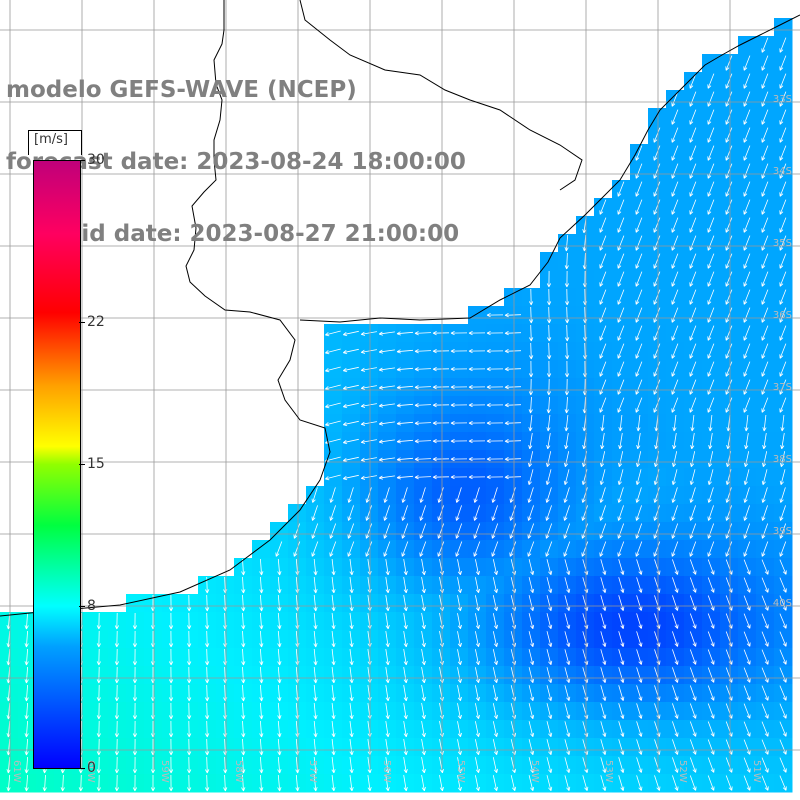  What do you see at coordinates (711, 63) in the screenshot?
I see `ocean-cell` at bounding box center [711, 63].